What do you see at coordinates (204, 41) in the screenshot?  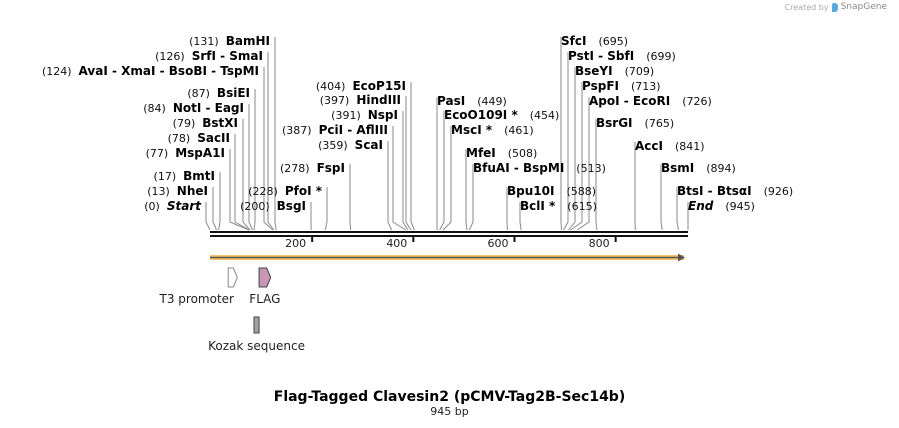 I see `site-position: (131)` at bounding box center [204, 41].